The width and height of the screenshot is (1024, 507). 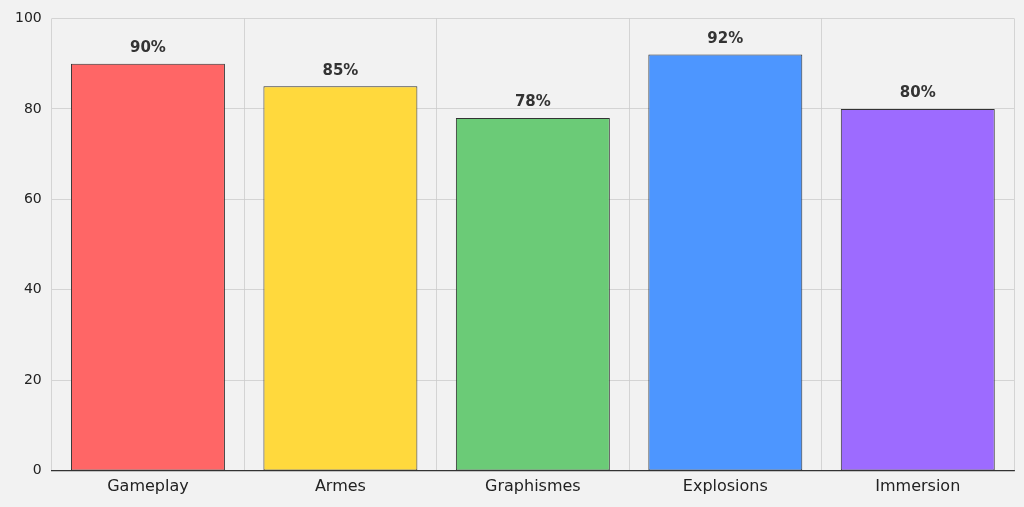 I want to click on y-tick-label: 100, so click(x=28, y=17).